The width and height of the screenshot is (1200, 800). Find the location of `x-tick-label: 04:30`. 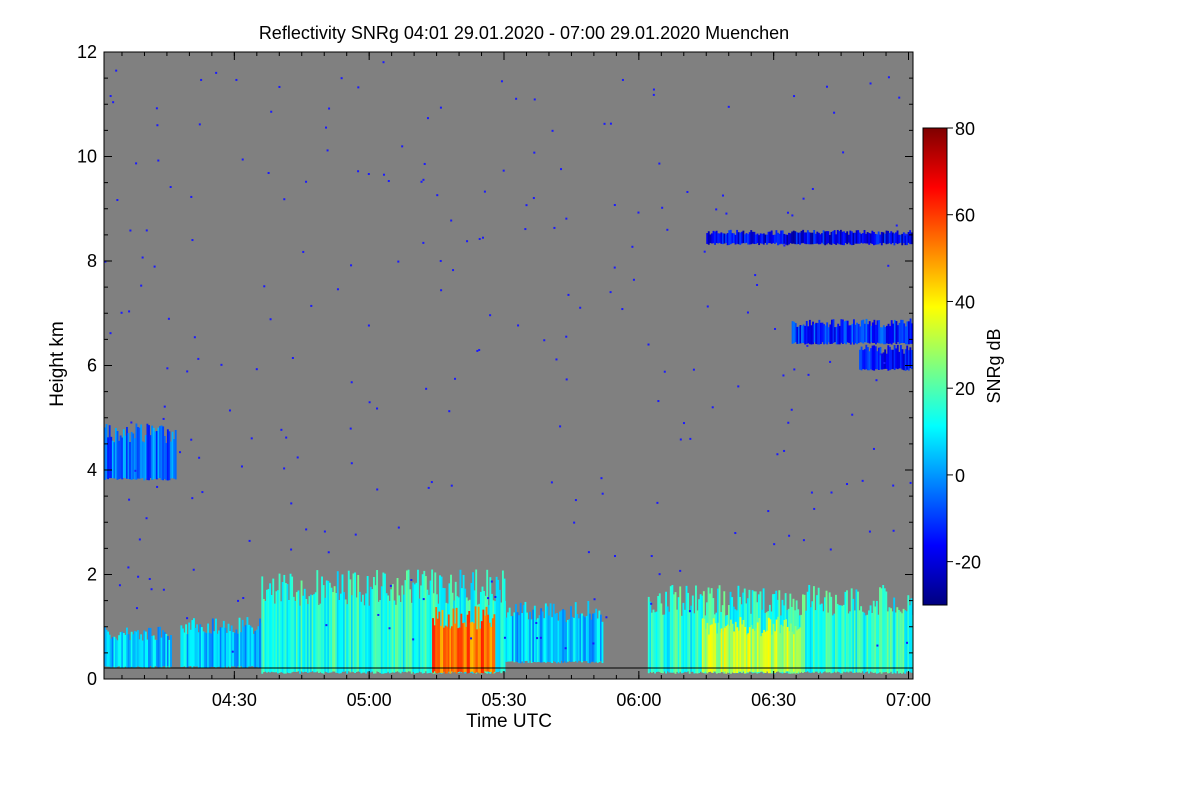

x-tick-label: 04:30 is located at coordinates (234, 700).